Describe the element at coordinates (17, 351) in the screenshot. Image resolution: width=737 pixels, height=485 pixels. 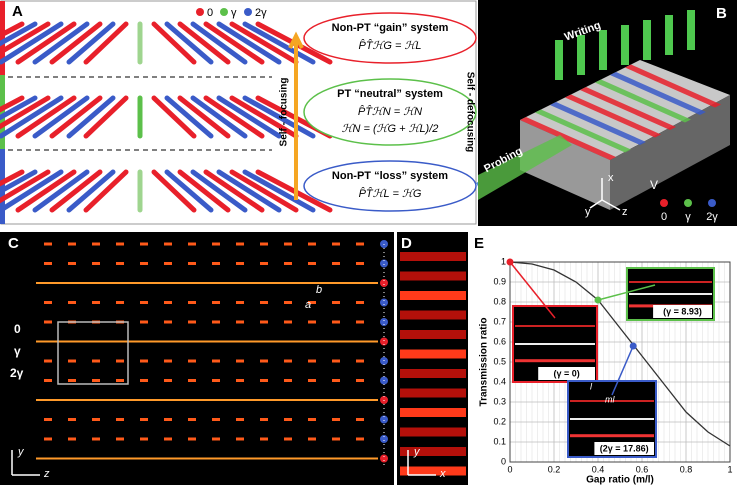
I see `row-label: γ` at that location.